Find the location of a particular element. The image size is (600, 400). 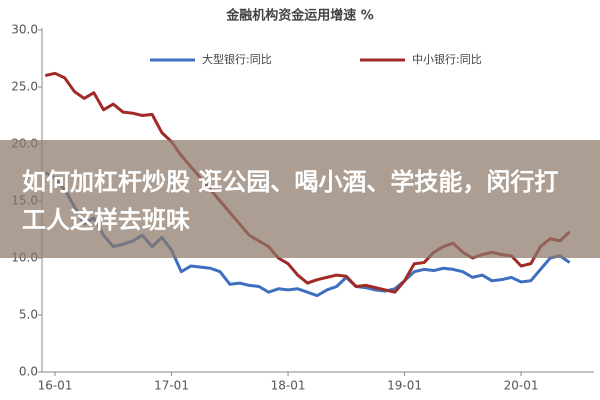

y-tick-label: 25.0 is located at coordinates (24, 87).